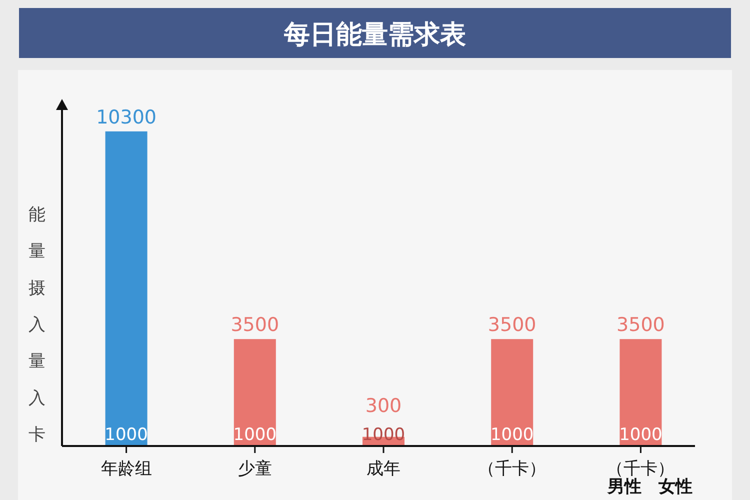 This screenshot has width=750, height=500. What do you see at coordinates (383, 406) in the screenshot?
I see `data-label: 300` at bounding box center [383, 406].